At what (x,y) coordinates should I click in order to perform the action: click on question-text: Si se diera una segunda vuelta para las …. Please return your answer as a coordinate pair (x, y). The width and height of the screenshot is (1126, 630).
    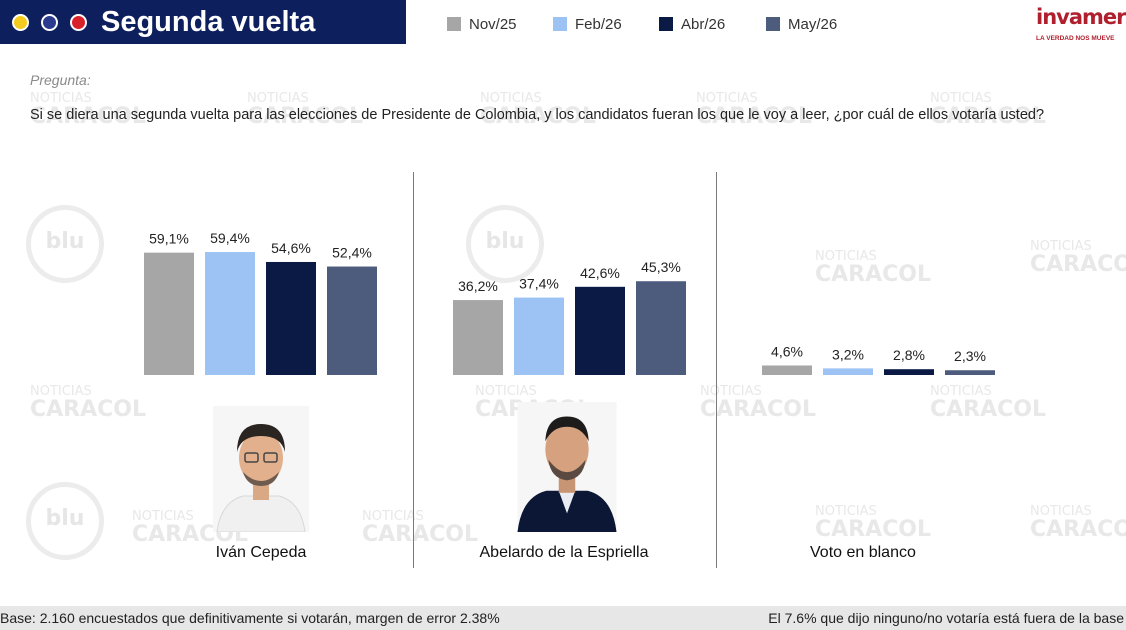
    Looking at the image, I should click on (537, 115).